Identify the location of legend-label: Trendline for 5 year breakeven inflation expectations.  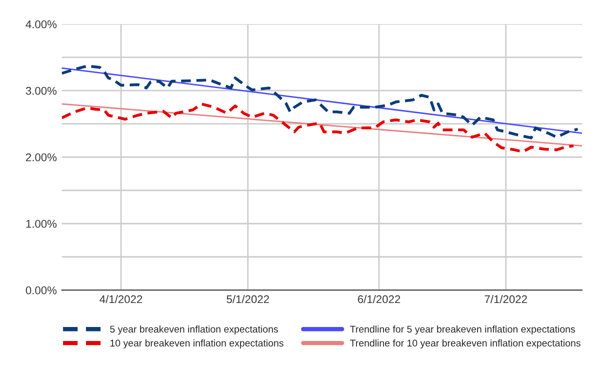
(463, 330).